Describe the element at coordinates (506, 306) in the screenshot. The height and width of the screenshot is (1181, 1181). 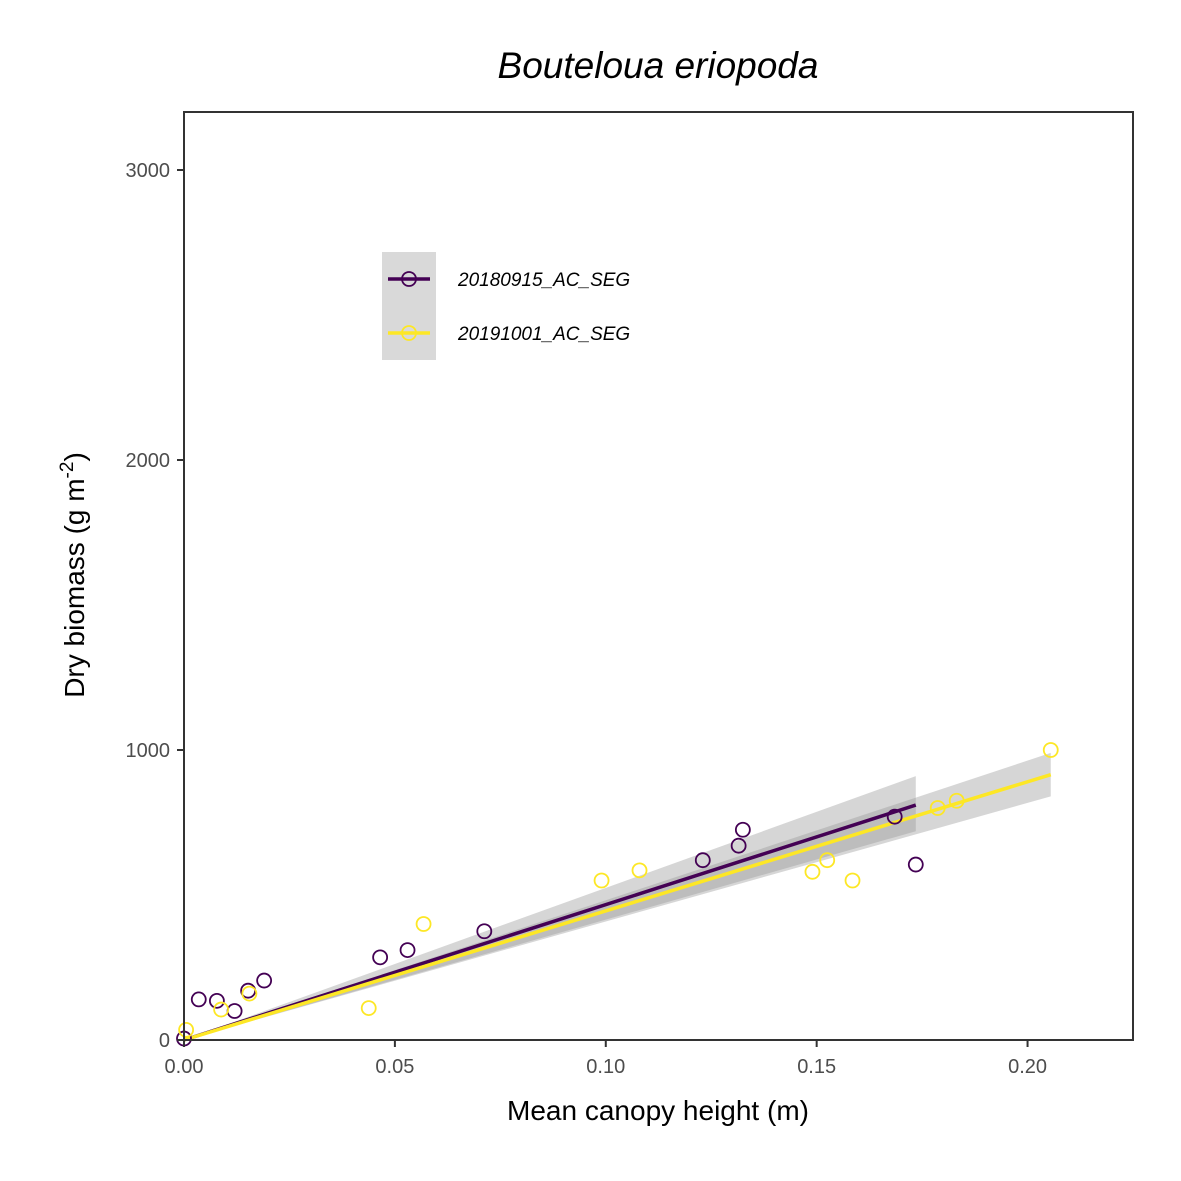
I see `legend: 20180915_AC_SEG 20191001_AC_SEG` at that location.